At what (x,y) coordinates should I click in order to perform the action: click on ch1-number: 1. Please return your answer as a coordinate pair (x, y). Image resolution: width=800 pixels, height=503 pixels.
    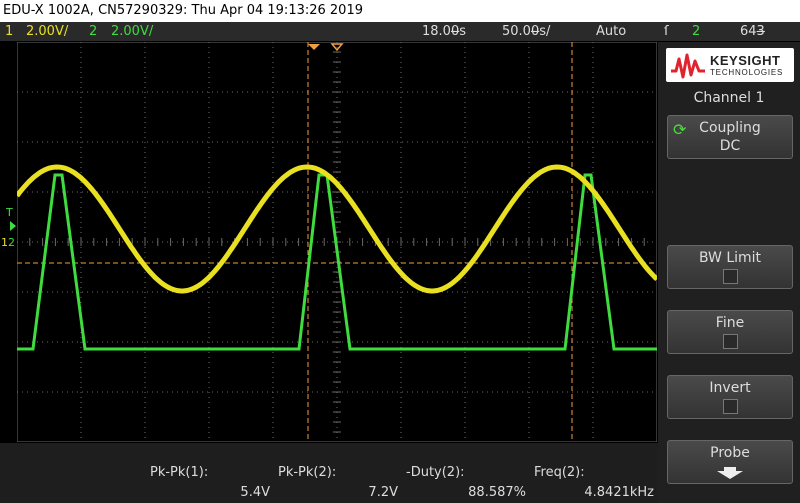
    Looking at the image, I should click on (9, 31).